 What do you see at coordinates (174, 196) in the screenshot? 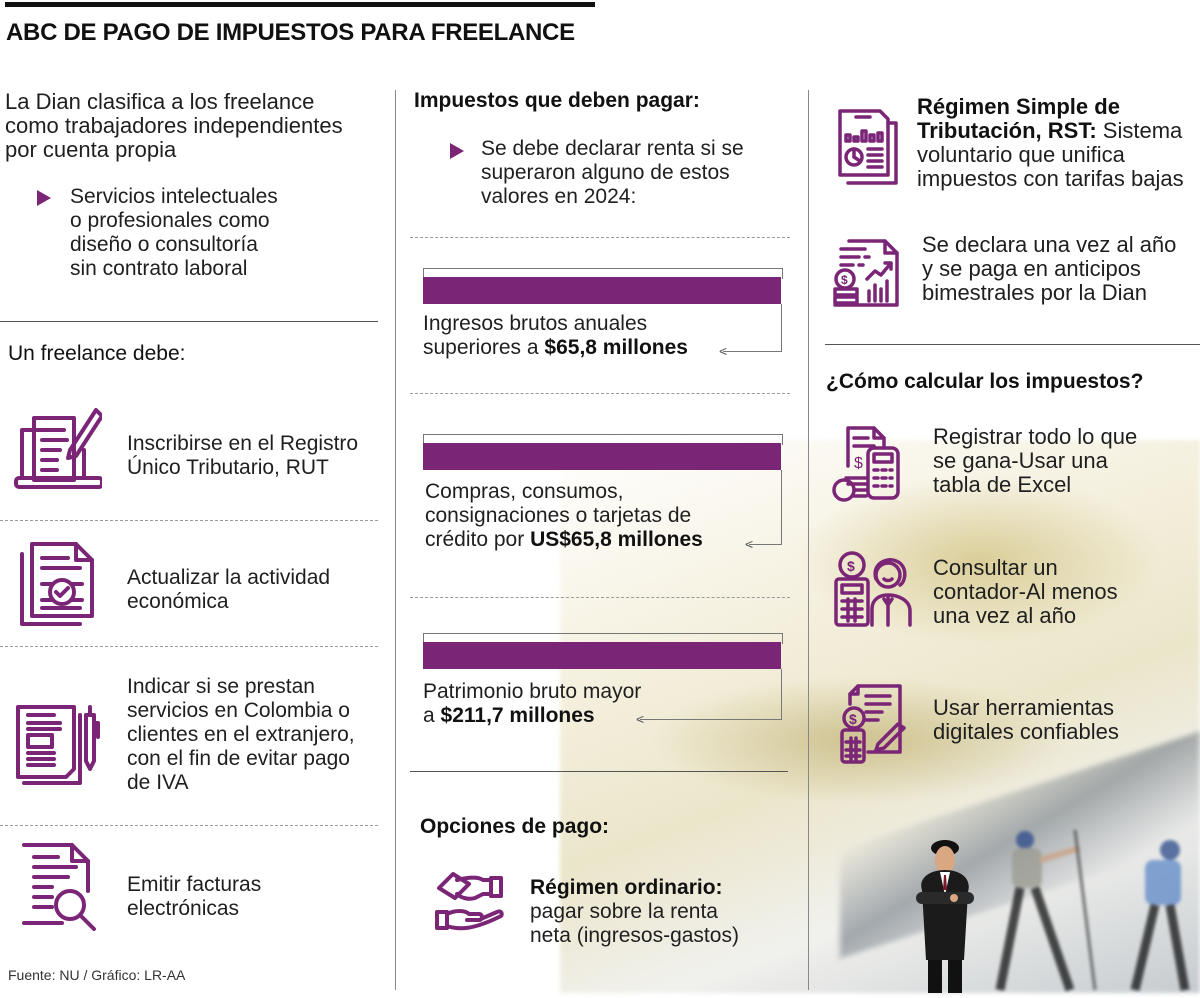
I see `bullet-line: Servicios intelectuales` at bounding box center [174, 196].